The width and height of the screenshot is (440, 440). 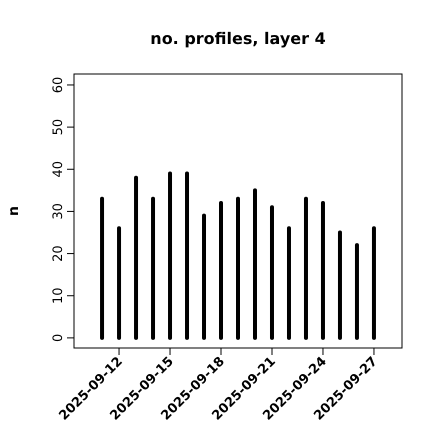 I want to click on y-tick-label: 20, so click(x=58, y=253).